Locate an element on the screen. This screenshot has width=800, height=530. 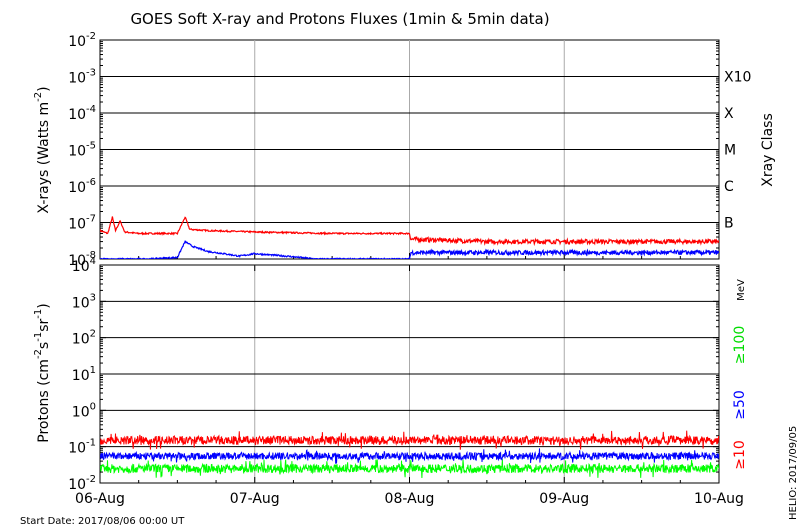
energy-label-0: ≥100 is located at coordinates (740, 345).